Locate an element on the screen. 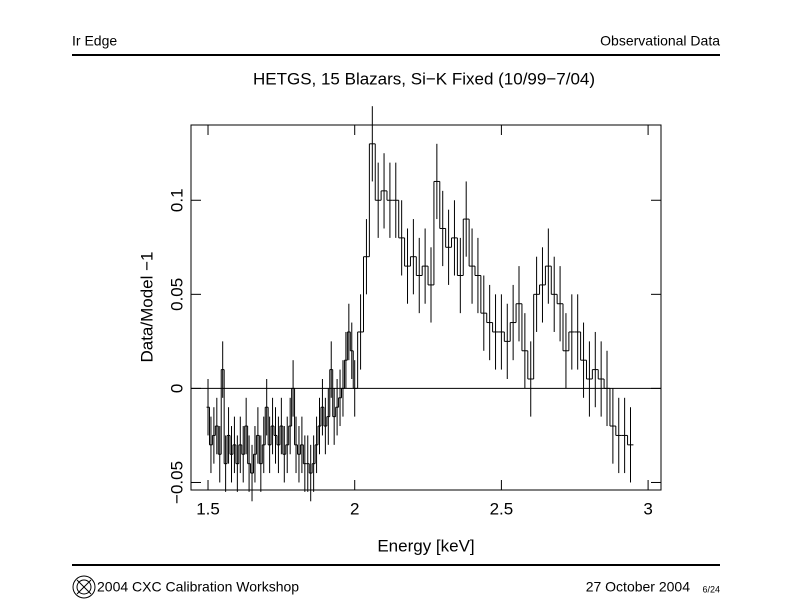 This screenshot has height=612, width=792. y-tick-label: 0.1 is located at coordinates (176, 200).